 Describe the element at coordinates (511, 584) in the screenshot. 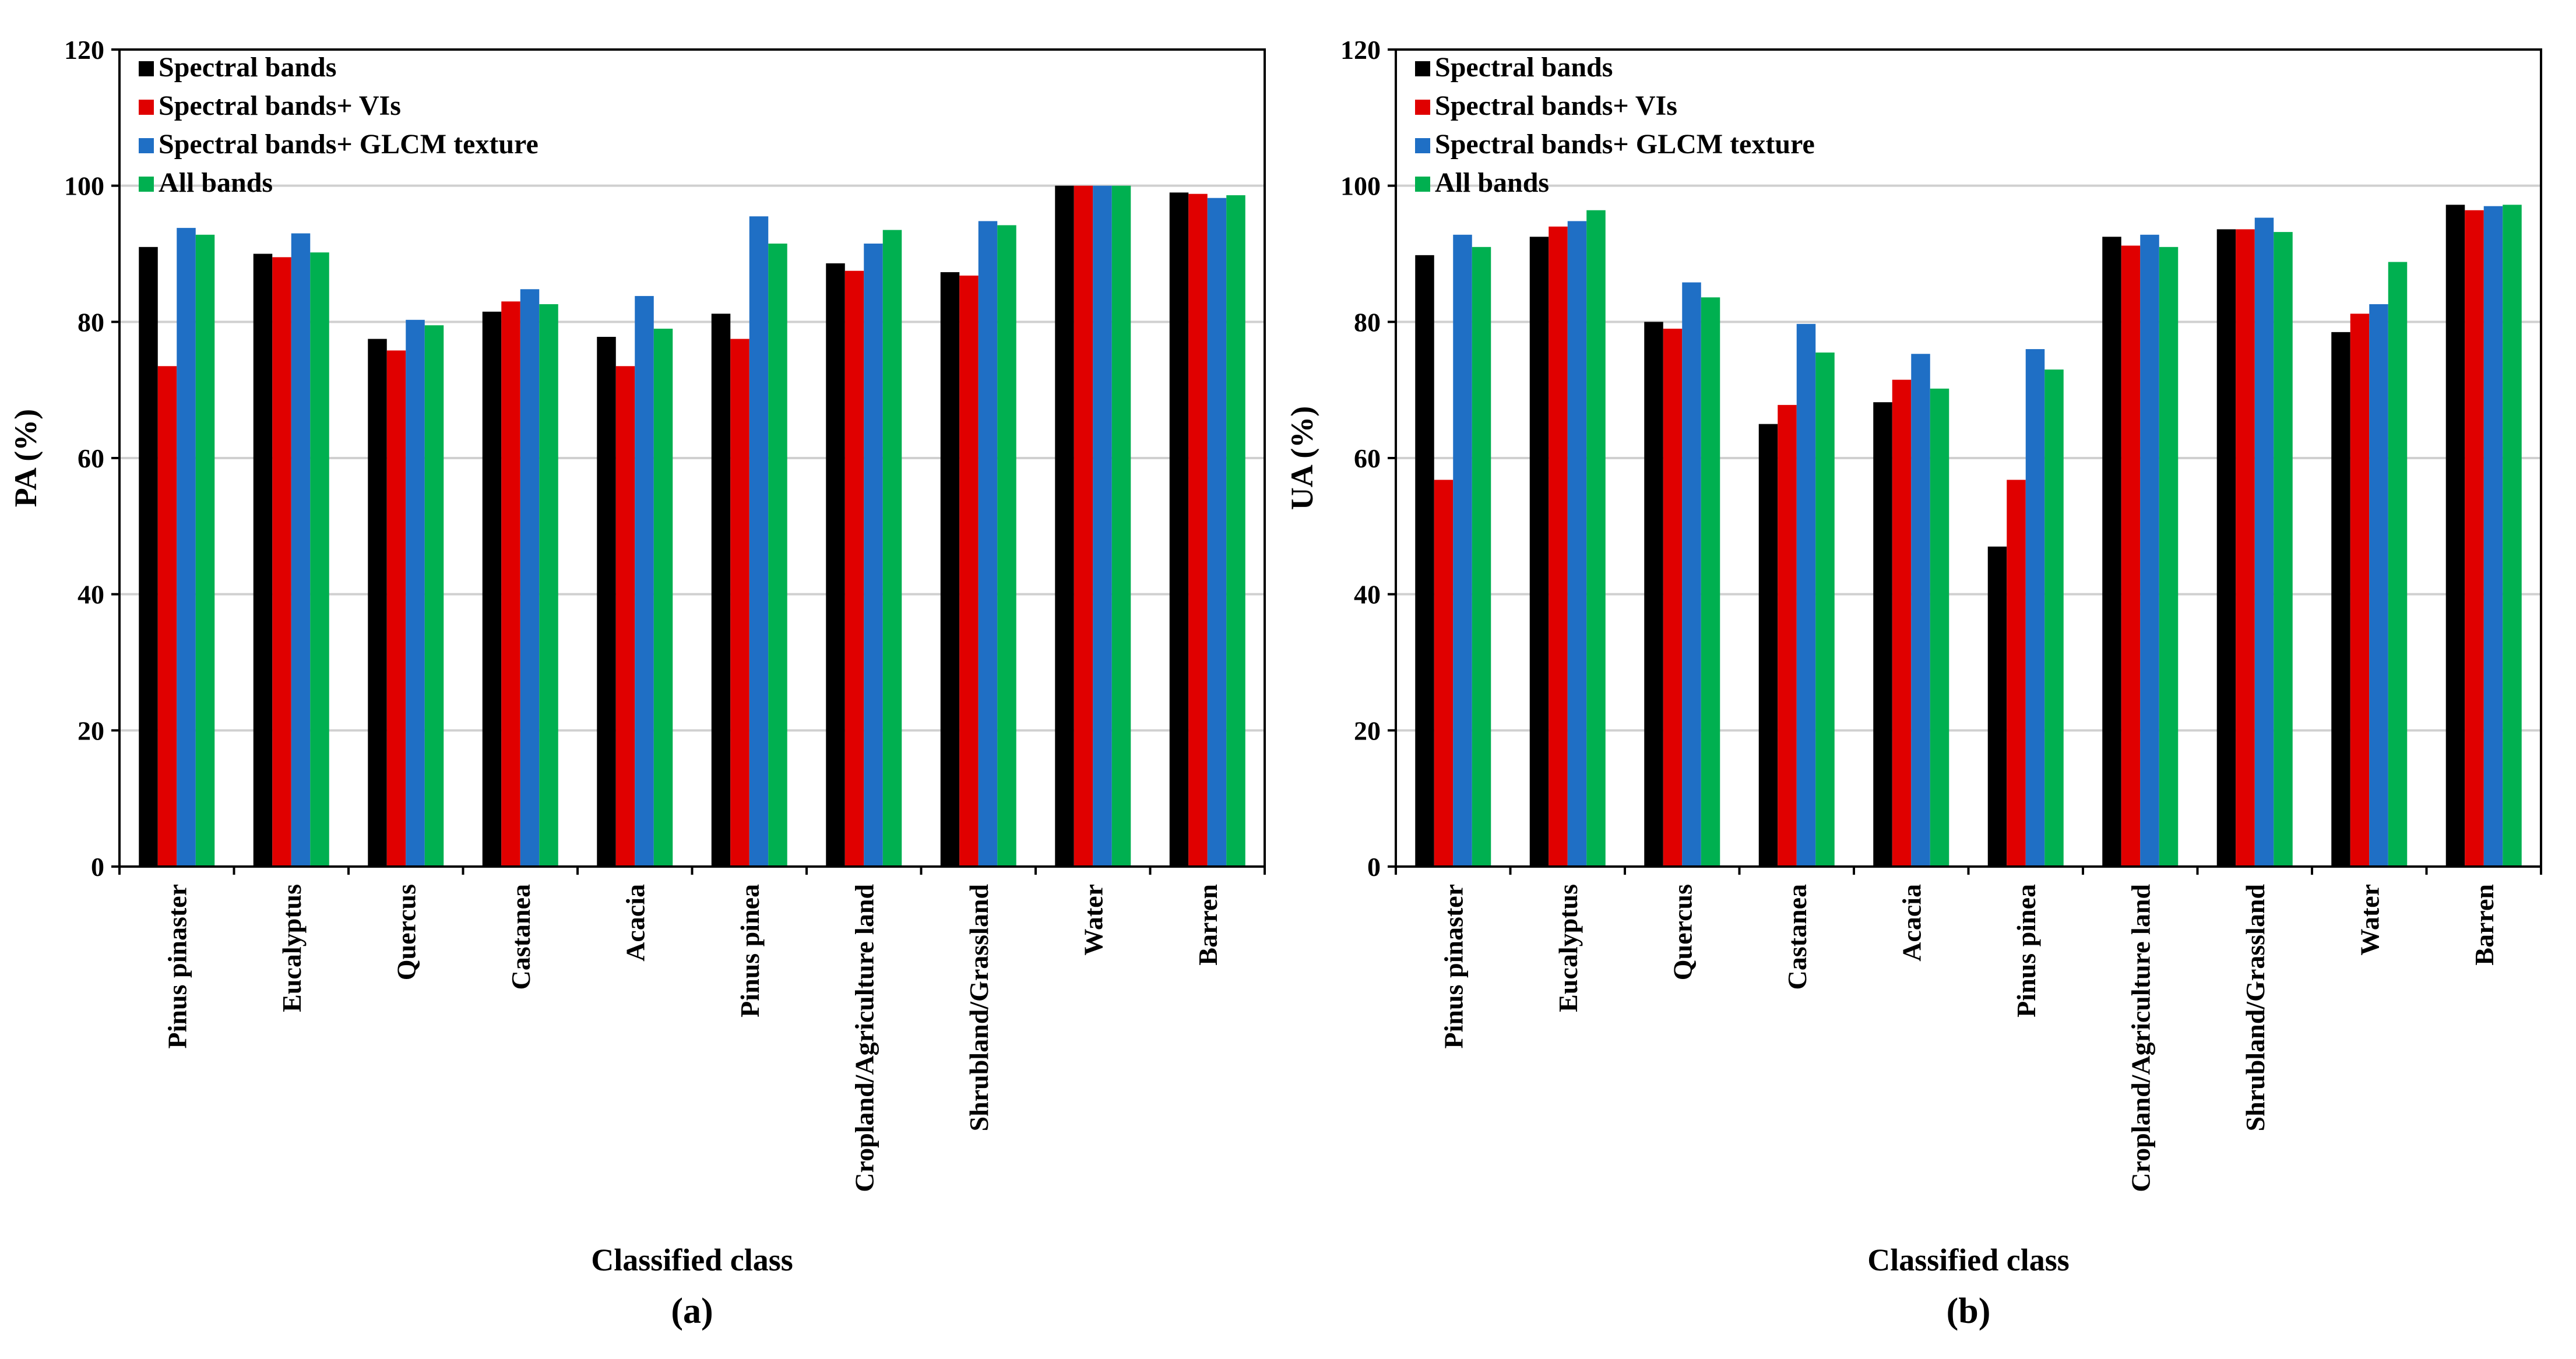

I see `bar-spectral-bands-vis-castanea` at that location.